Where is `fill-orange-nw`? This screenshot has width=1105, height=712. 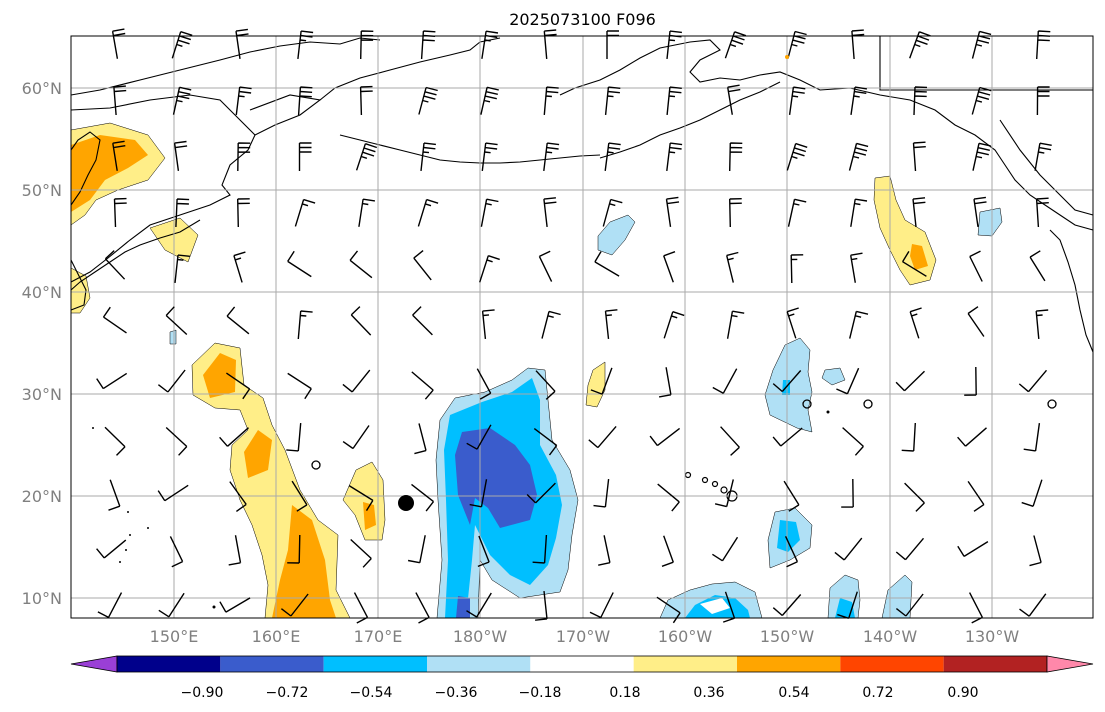 fill-orange-nw is located at coordinates (109, 173).